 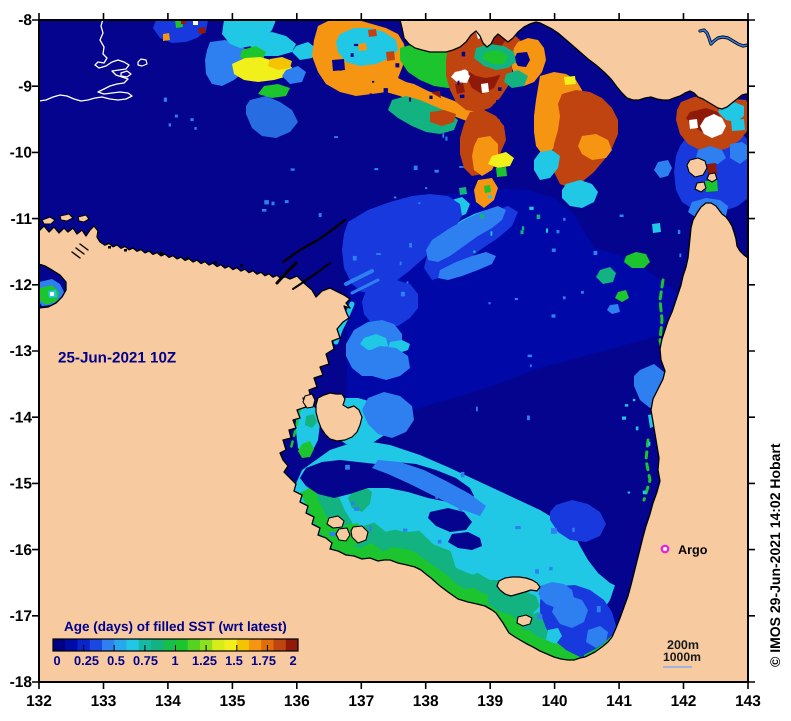 What do you see at coordinates (25, 86) in the screenshot?
I see `svg-text: -9` at bounding box center [25, 86].